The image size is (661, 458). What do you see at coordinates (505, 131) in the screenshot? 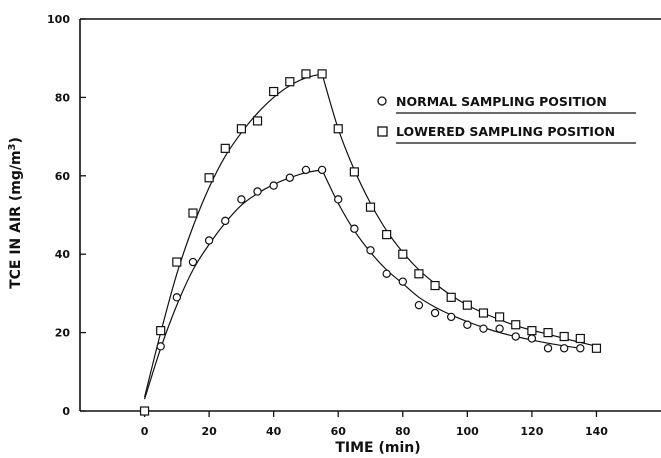
I see `legend-label-lowered: LOWERED SAMPLING POSITION` at bounding box center [505, 131].